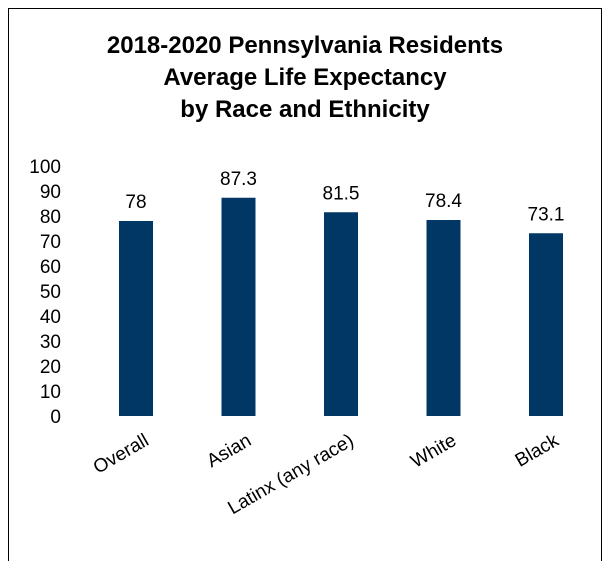  I want to click on chart-title-line-3: by Race and Ethnicity, so click(305, 109).